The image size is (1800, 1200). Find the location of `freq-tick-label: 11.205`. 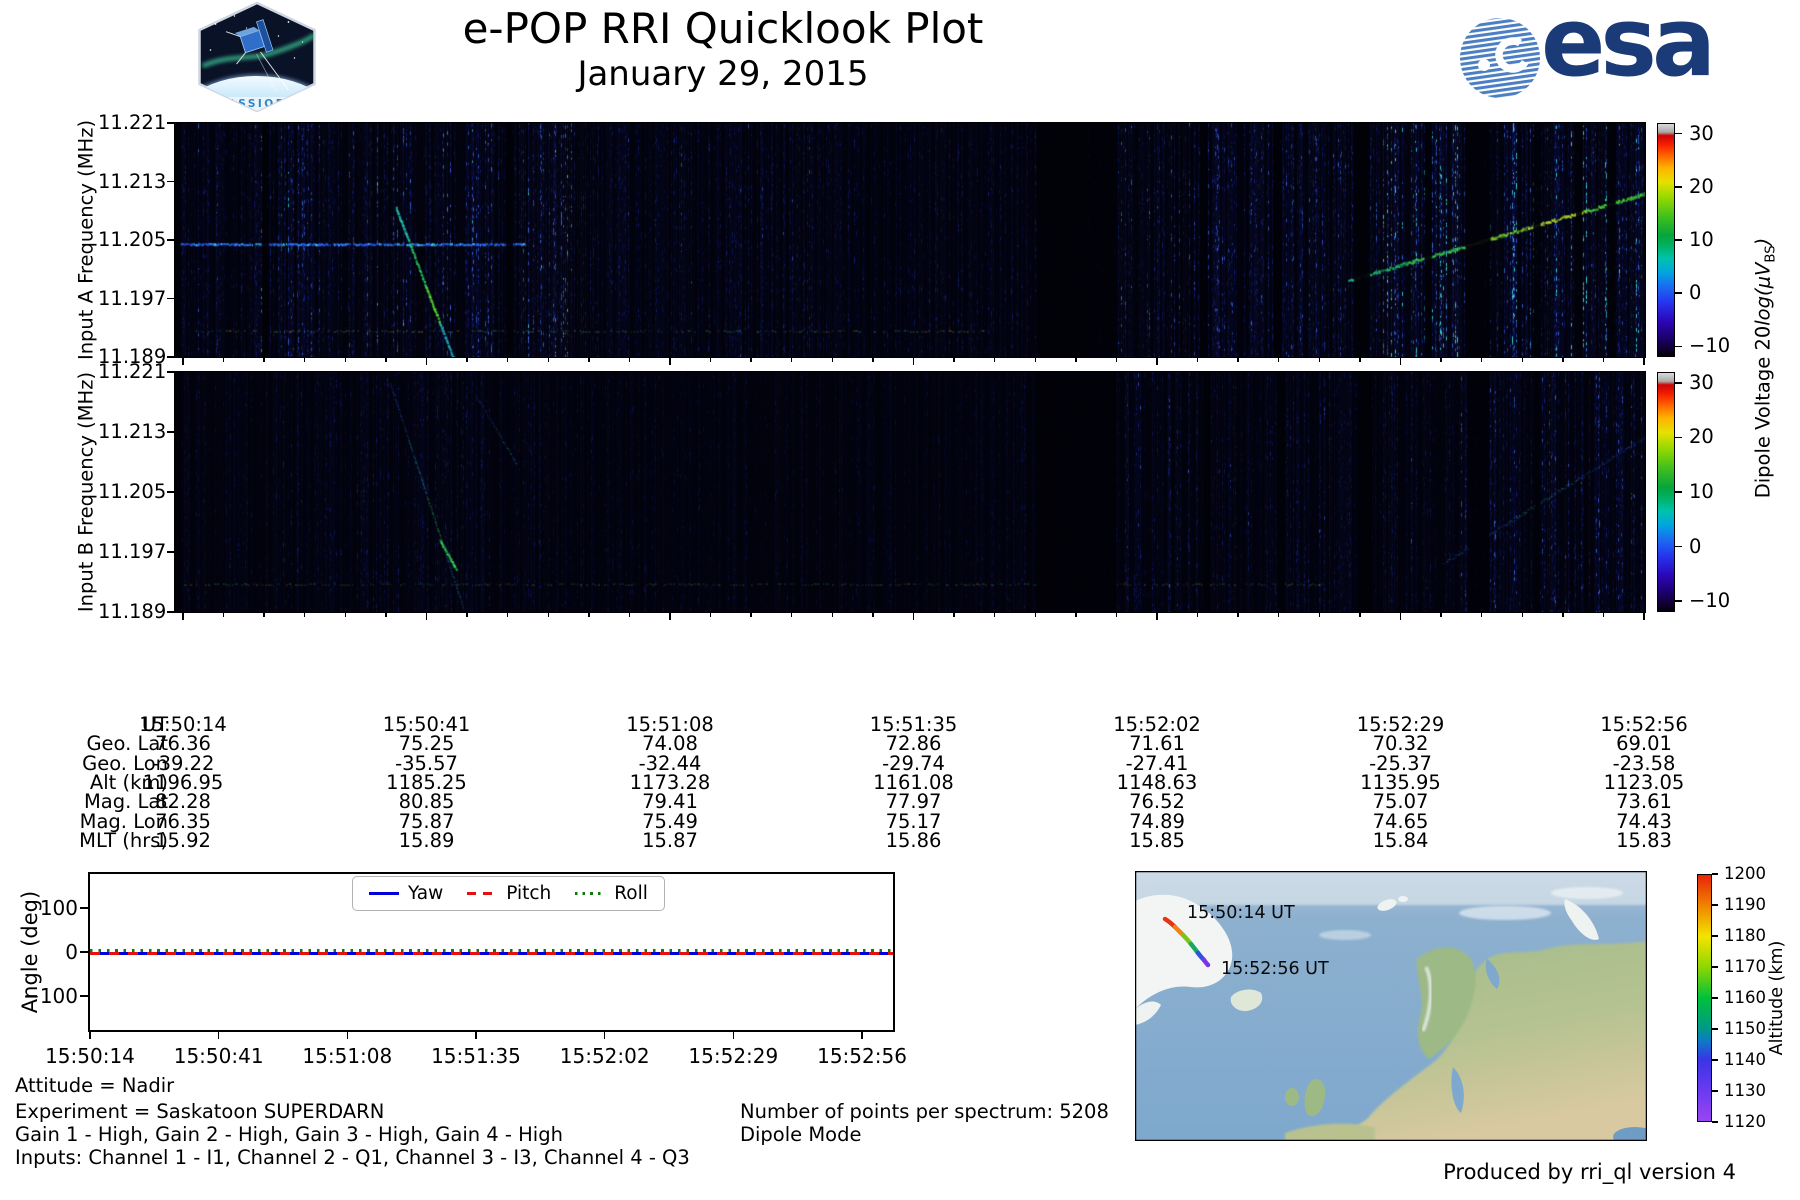

freq-tick-label: 11.205 is located at coordinates (132, 491).